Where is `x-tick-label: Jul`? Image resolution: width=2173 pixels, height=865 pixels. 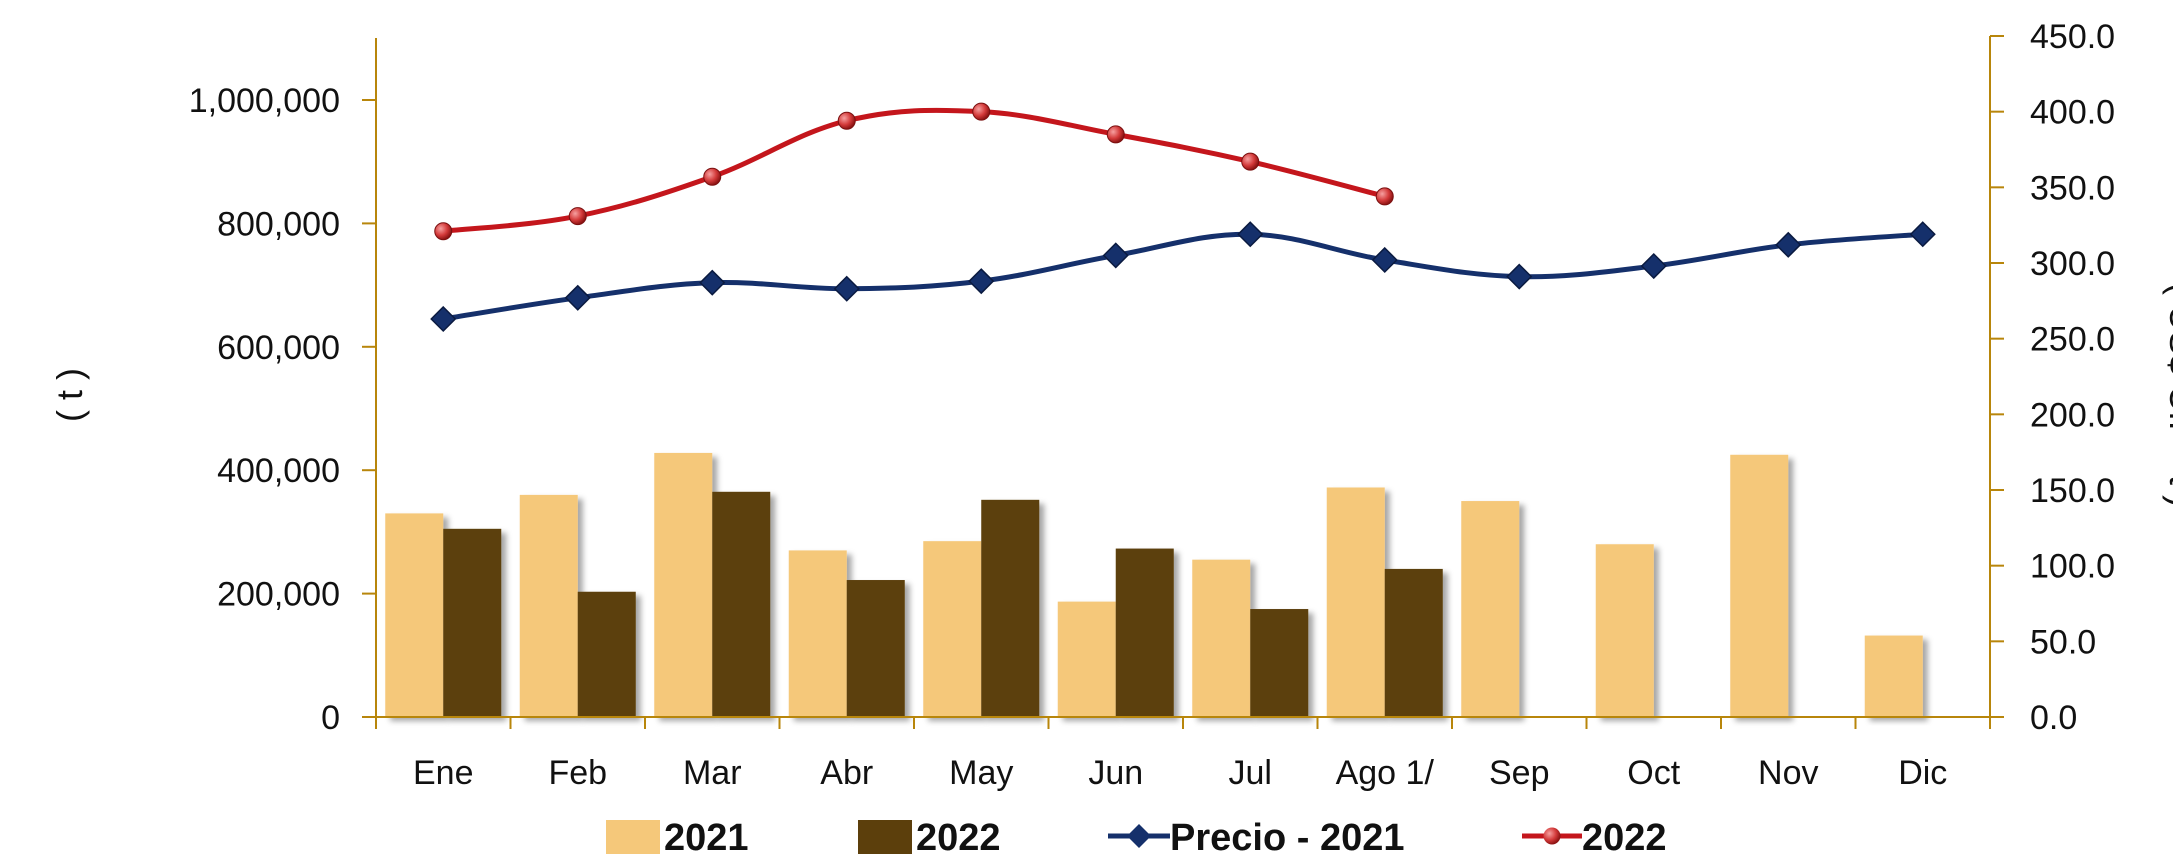 x-tick-label: Jul is located at coordinates (1250, 773).